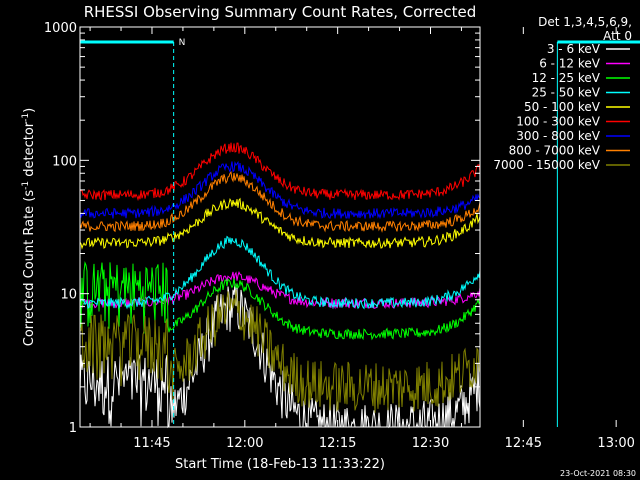 The image size is (640, 480). I want to click on y-axis-label-sup2: -1, so click(26, 117).